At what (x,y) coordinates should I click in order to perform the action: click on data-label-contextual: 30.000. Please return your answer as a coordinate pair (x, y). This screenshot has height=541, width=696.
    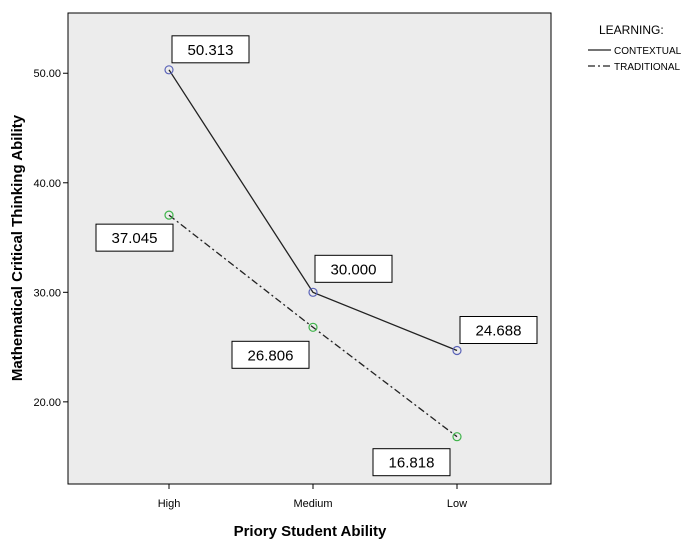
    Looking at the image, I should click on (353, 268).